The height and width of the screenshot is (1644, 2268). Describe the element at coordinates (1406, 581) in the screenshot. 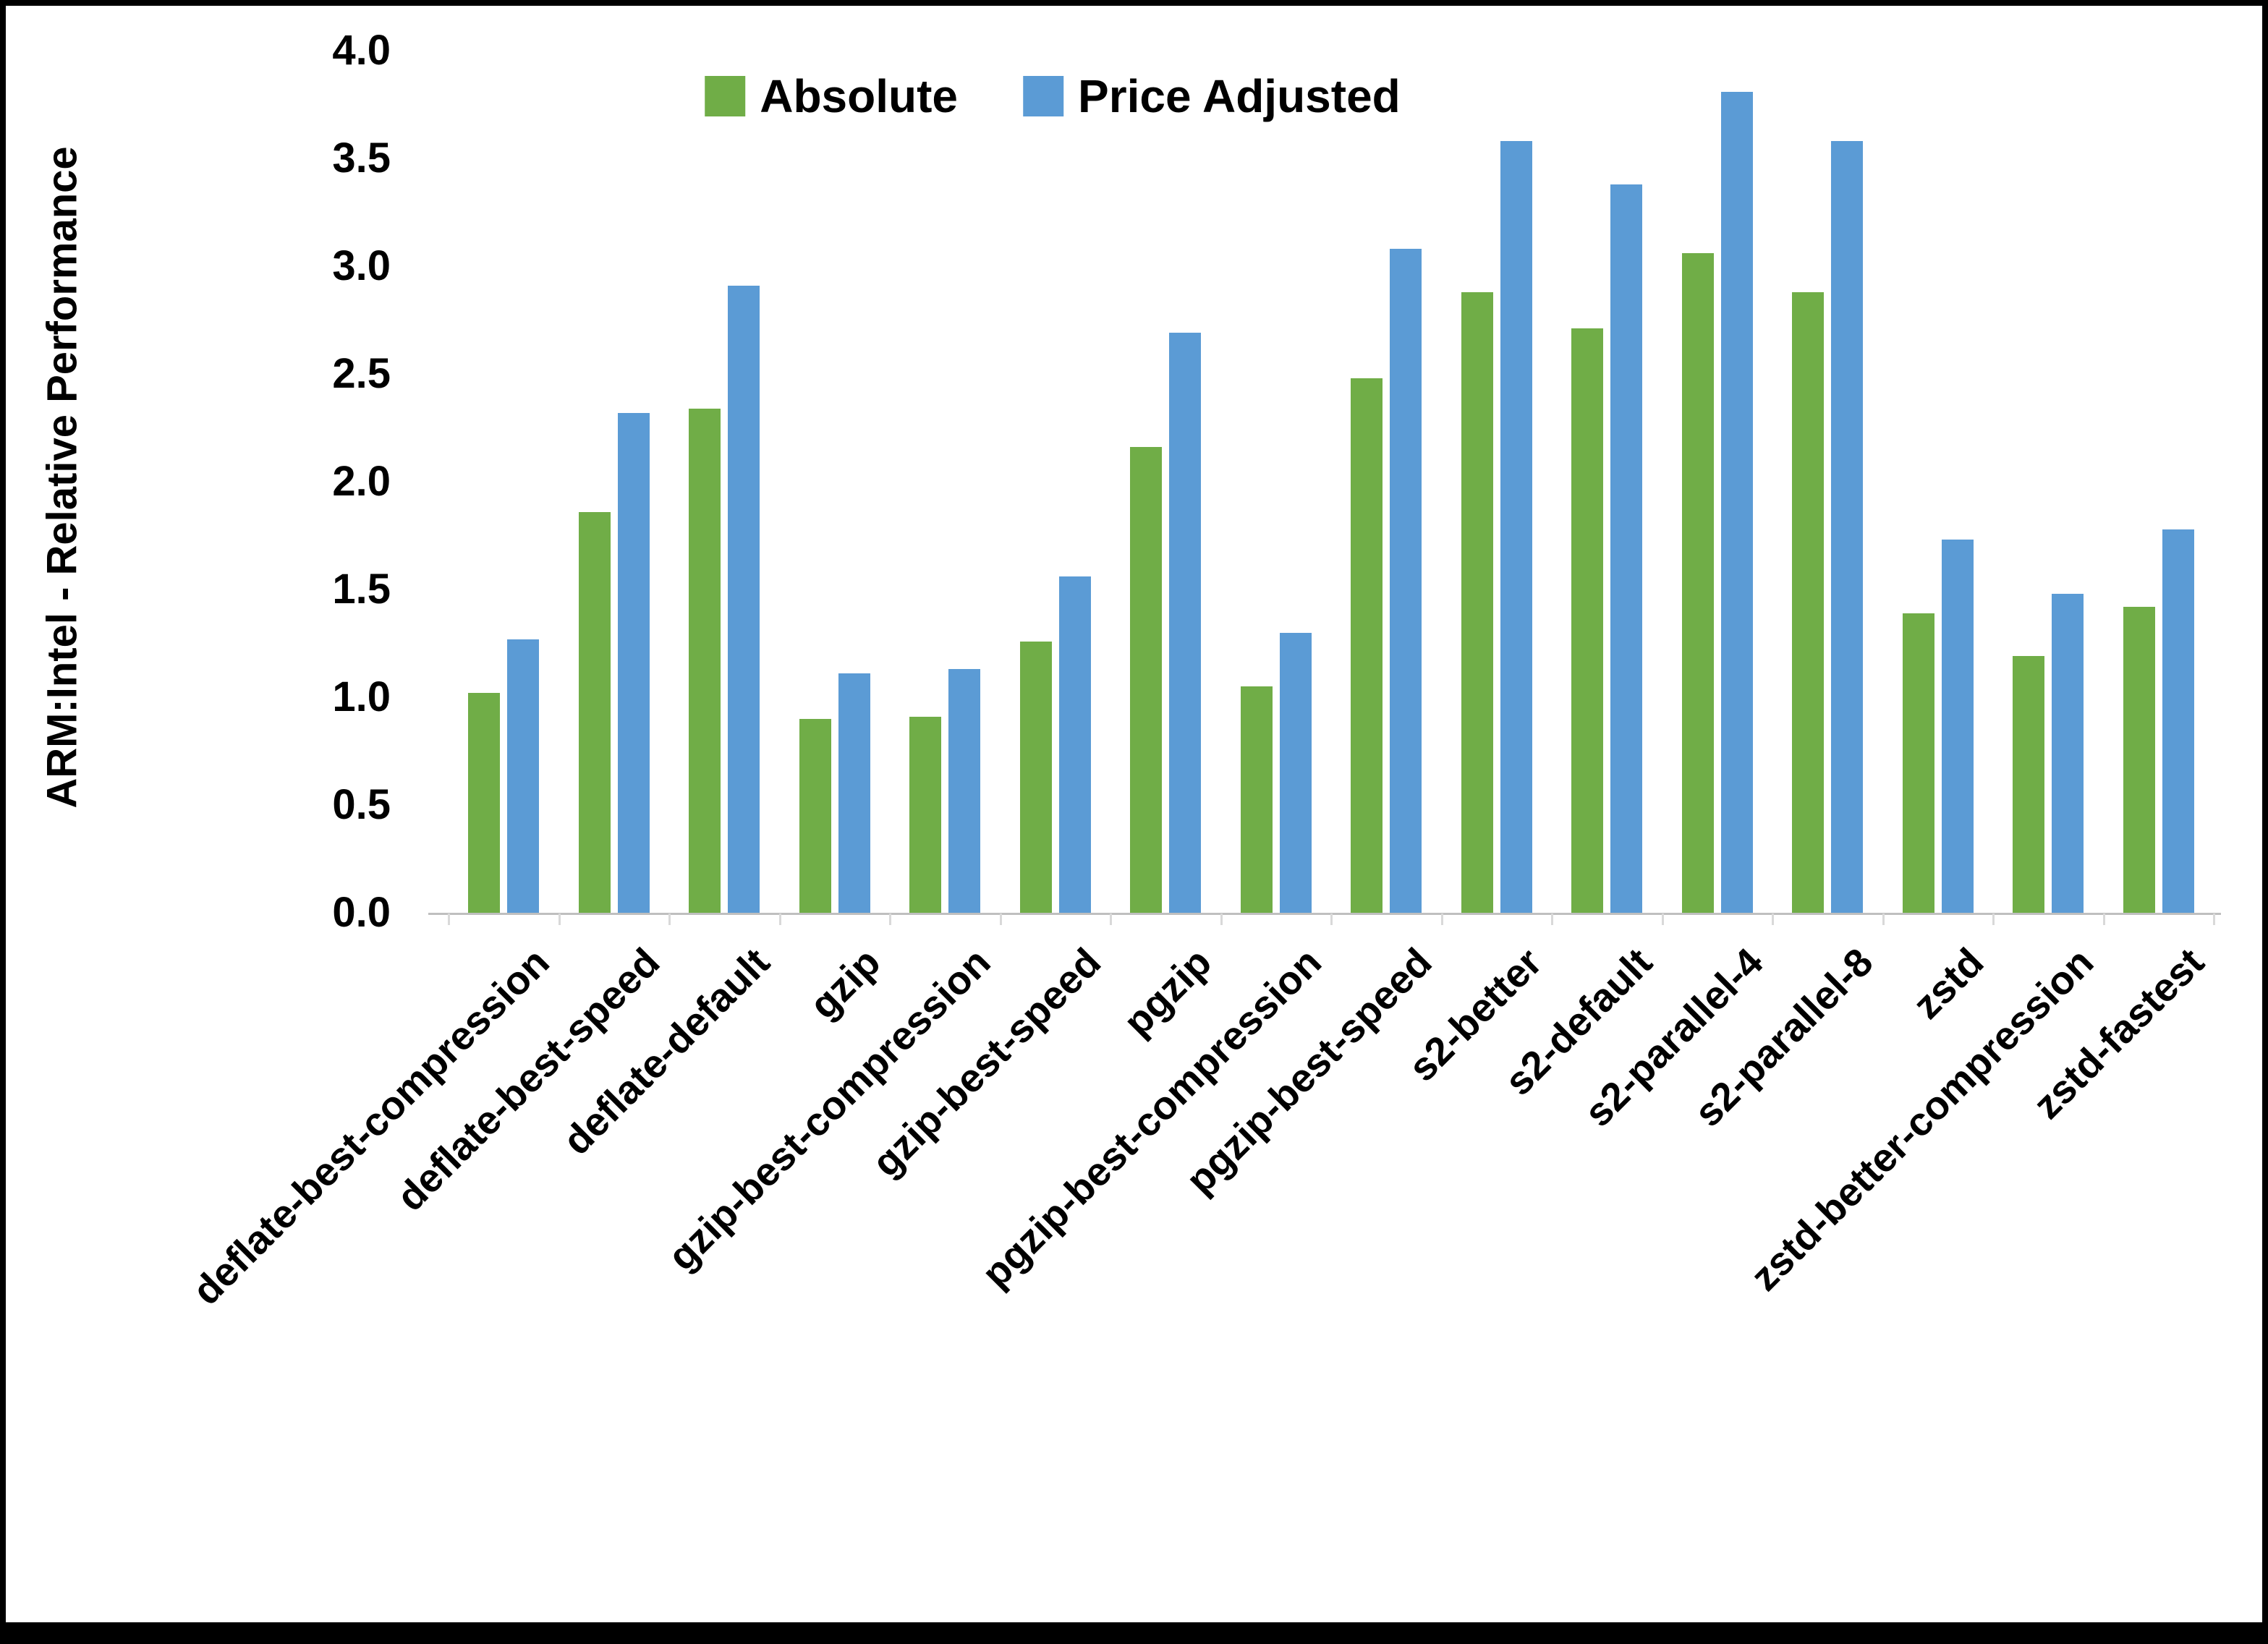

I see `bar-price-adjusted-pgzip-best-speed` at that location.